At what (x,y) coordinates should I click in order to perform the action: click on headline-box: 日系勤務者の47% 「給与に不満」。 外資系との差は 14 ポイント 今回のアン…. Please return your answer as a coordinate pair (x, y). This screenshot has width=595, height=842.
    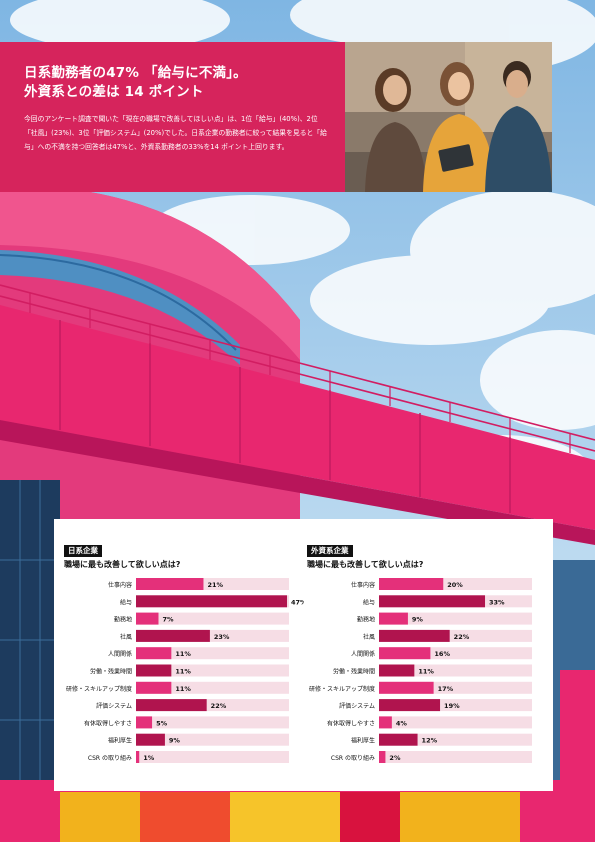
    Looking at the image, I should click on (172, 117).